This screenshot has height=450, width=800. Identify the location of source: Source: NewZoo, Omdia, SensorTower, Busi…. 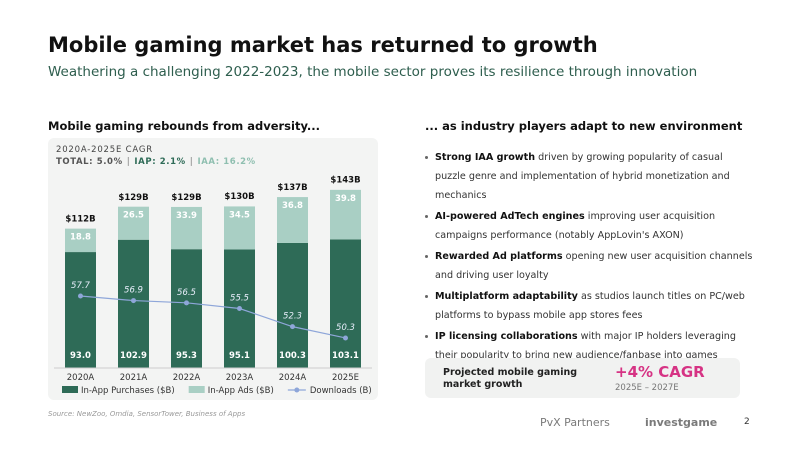
(147, 414).